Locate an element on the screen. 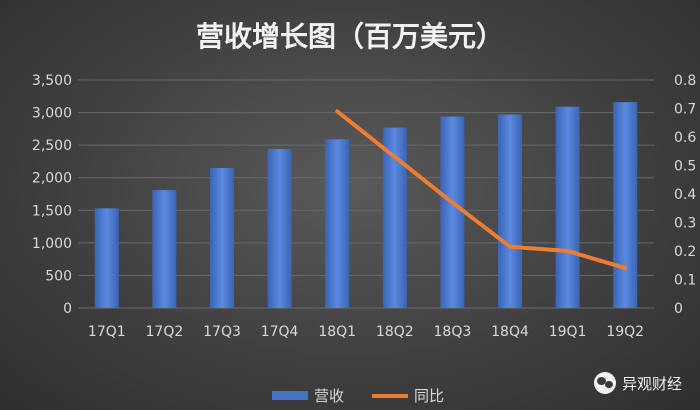  chart-legend: 营收 同比 is located at coordinates (358, 396).